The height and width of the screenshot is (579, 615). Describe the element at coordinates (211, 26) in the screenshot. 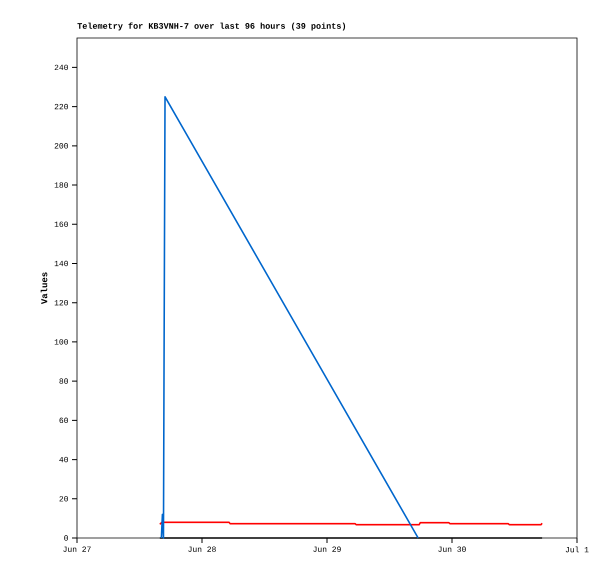

I see `chart-title: Telemetry for KB3VNH-7 over last 96 hours (39 points)` at that location.